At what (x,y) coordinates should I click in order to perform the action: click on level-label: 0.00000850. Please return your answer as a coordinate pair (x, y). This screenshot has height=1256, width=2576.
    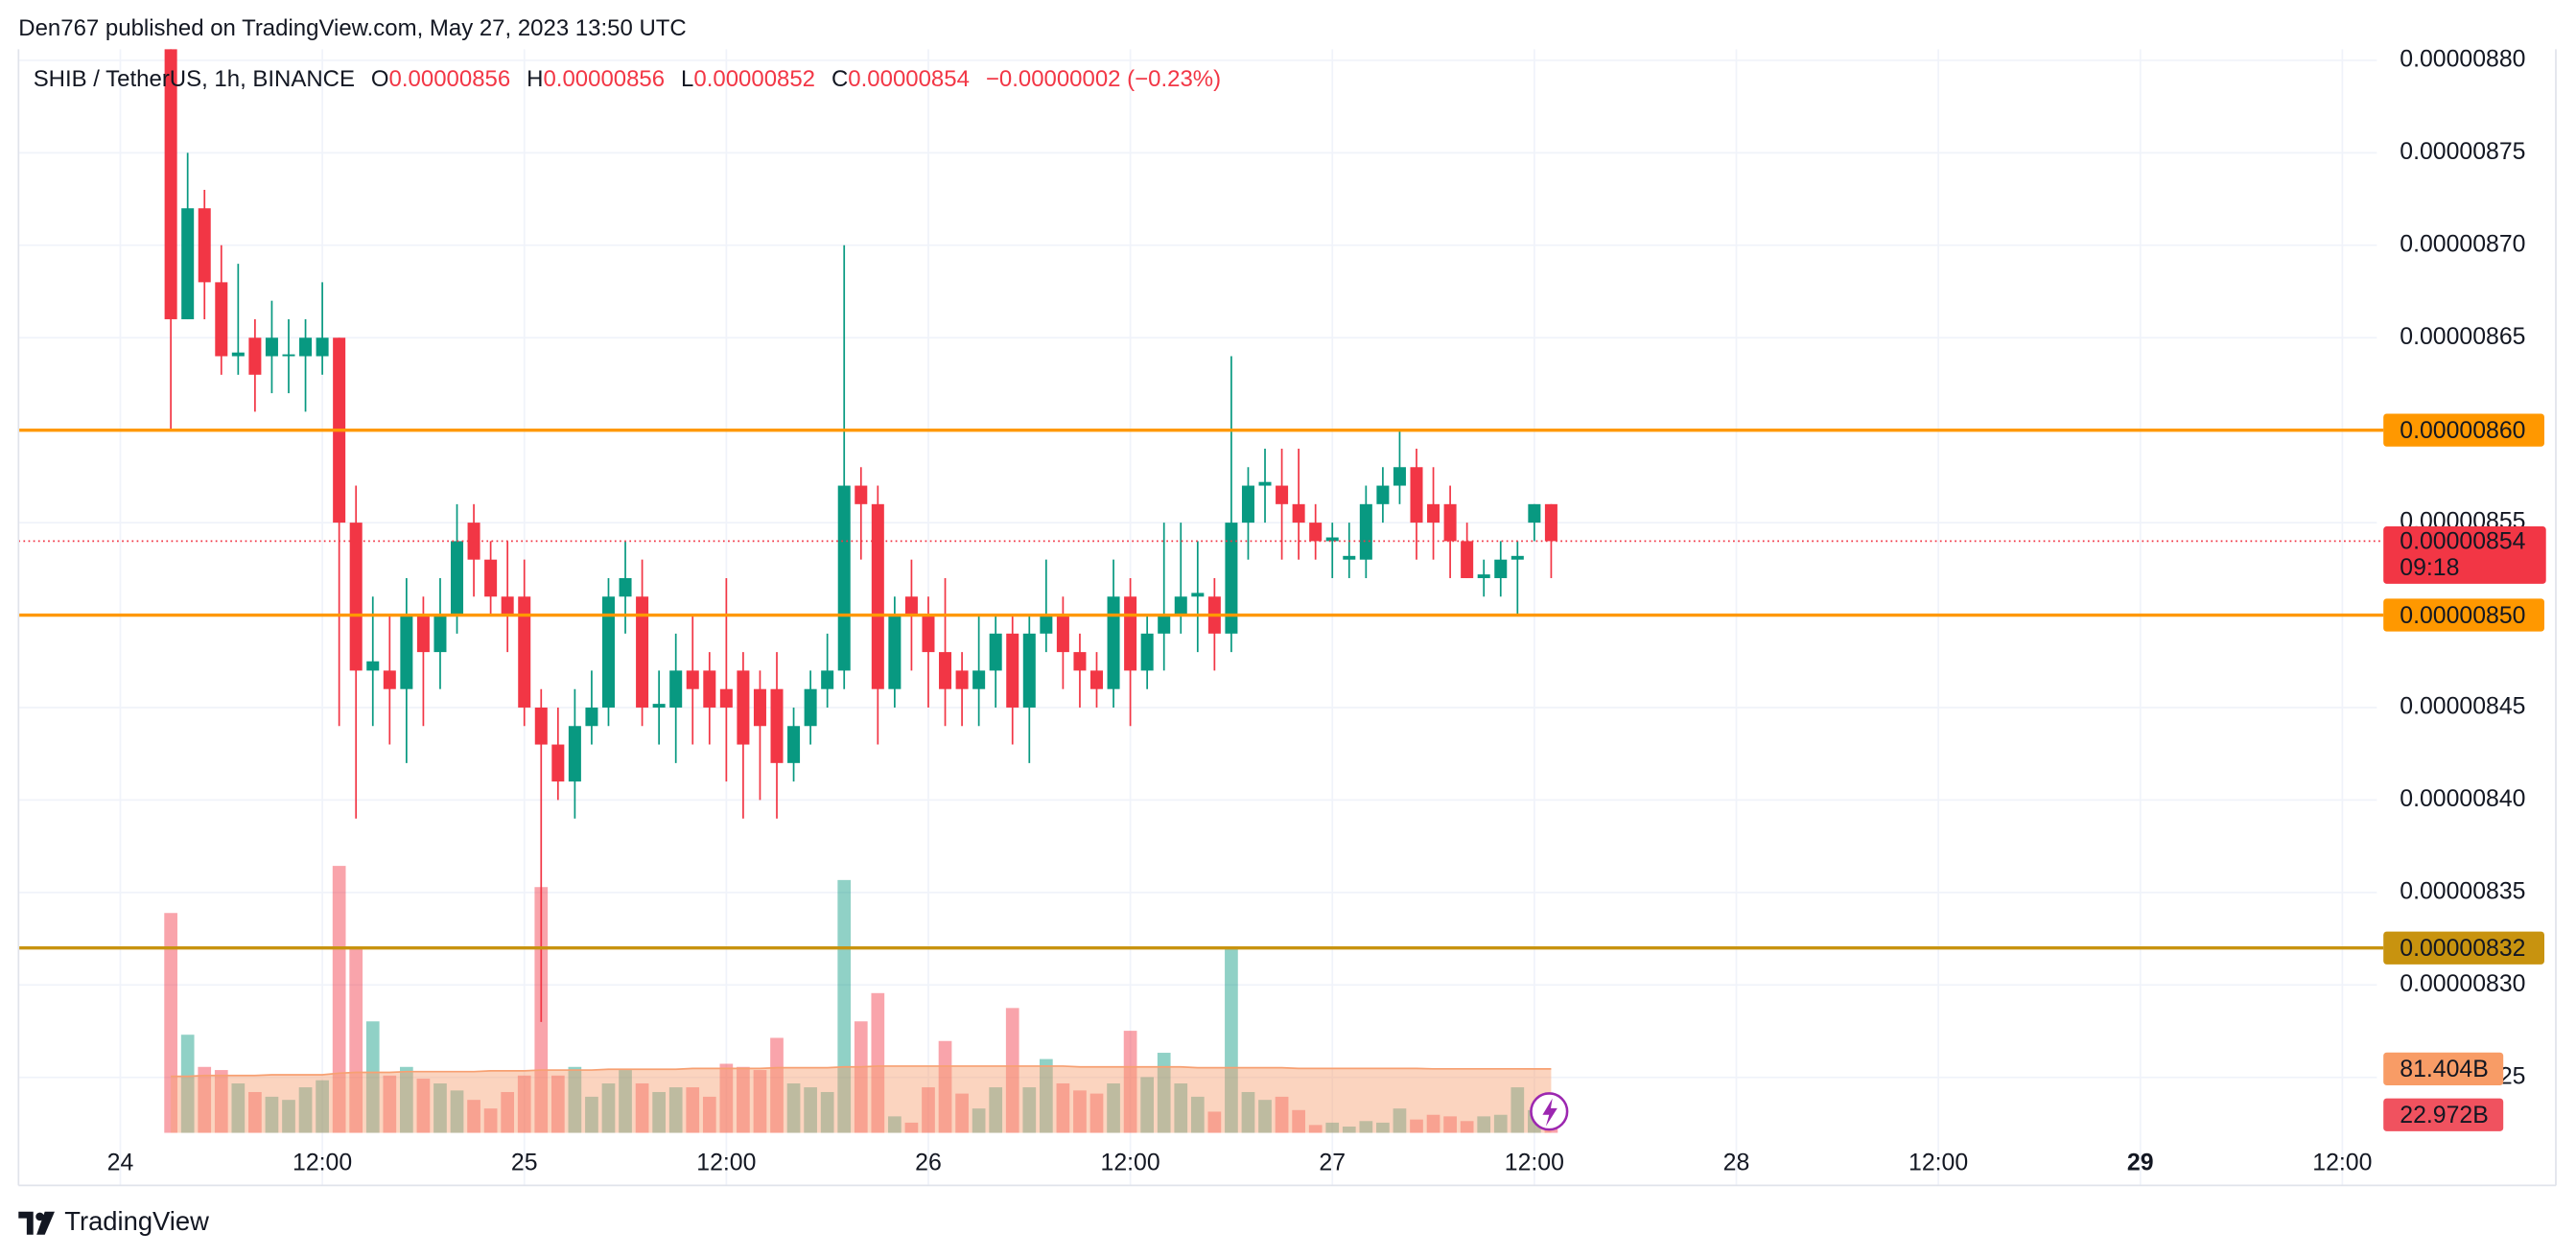
    Looking at the image, I should click on (2462, 616).